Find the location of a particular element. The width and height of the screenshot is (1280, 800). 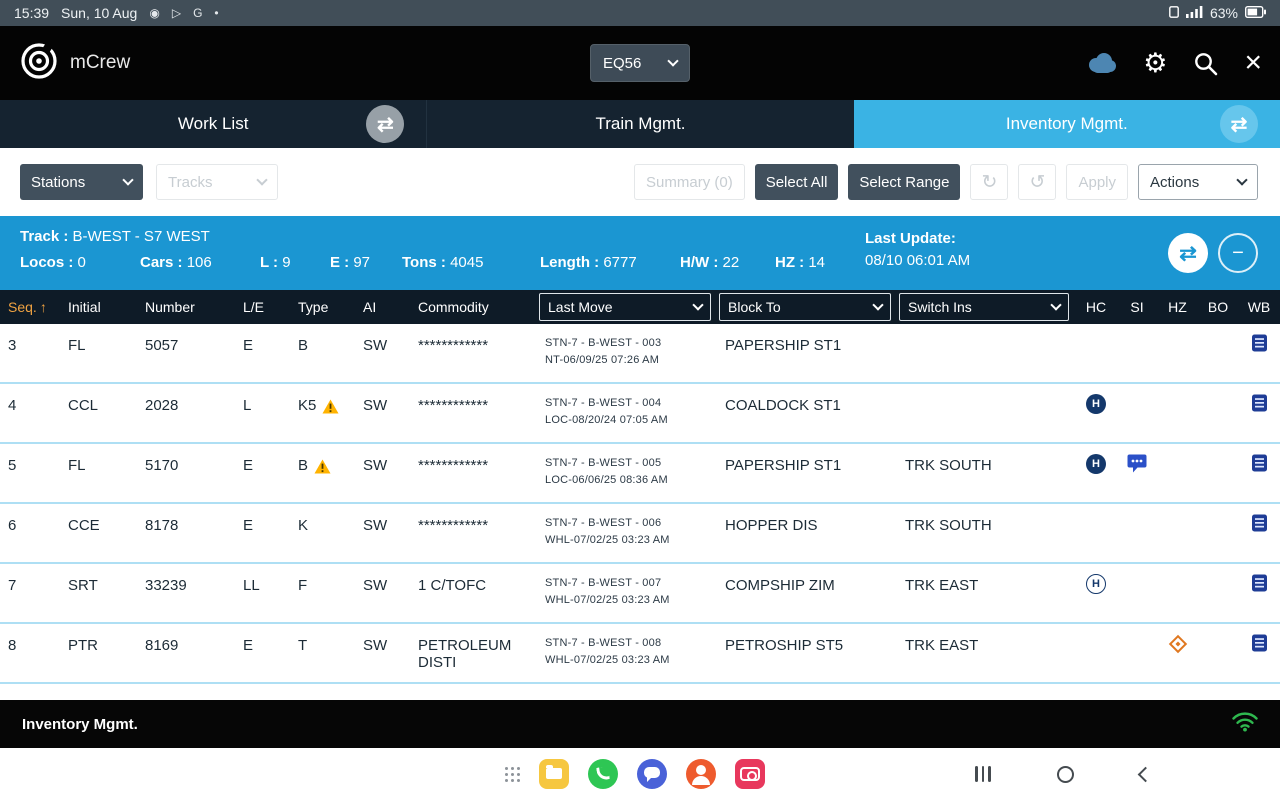

select-all-button: Select All is located at coordinates (796, 182).